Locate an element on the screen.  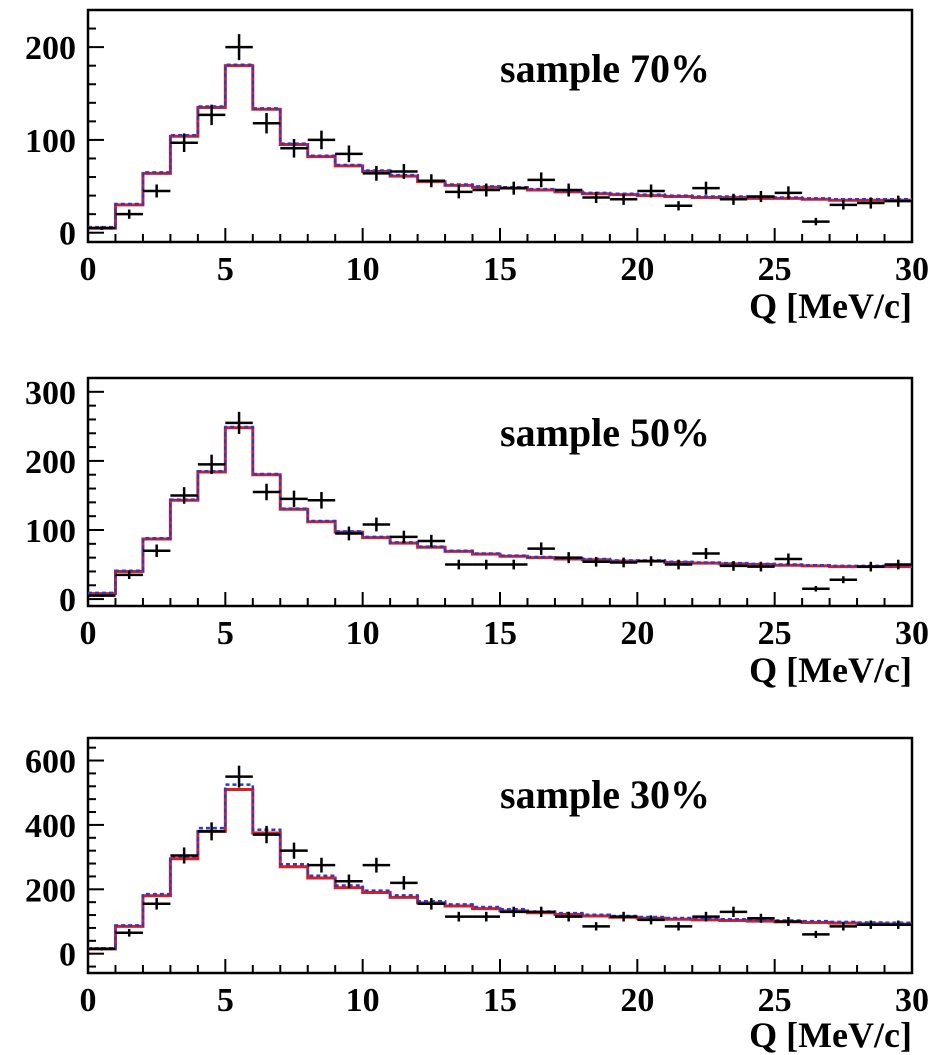
panel-title: sample 50% is located at coordinates (605, 432).